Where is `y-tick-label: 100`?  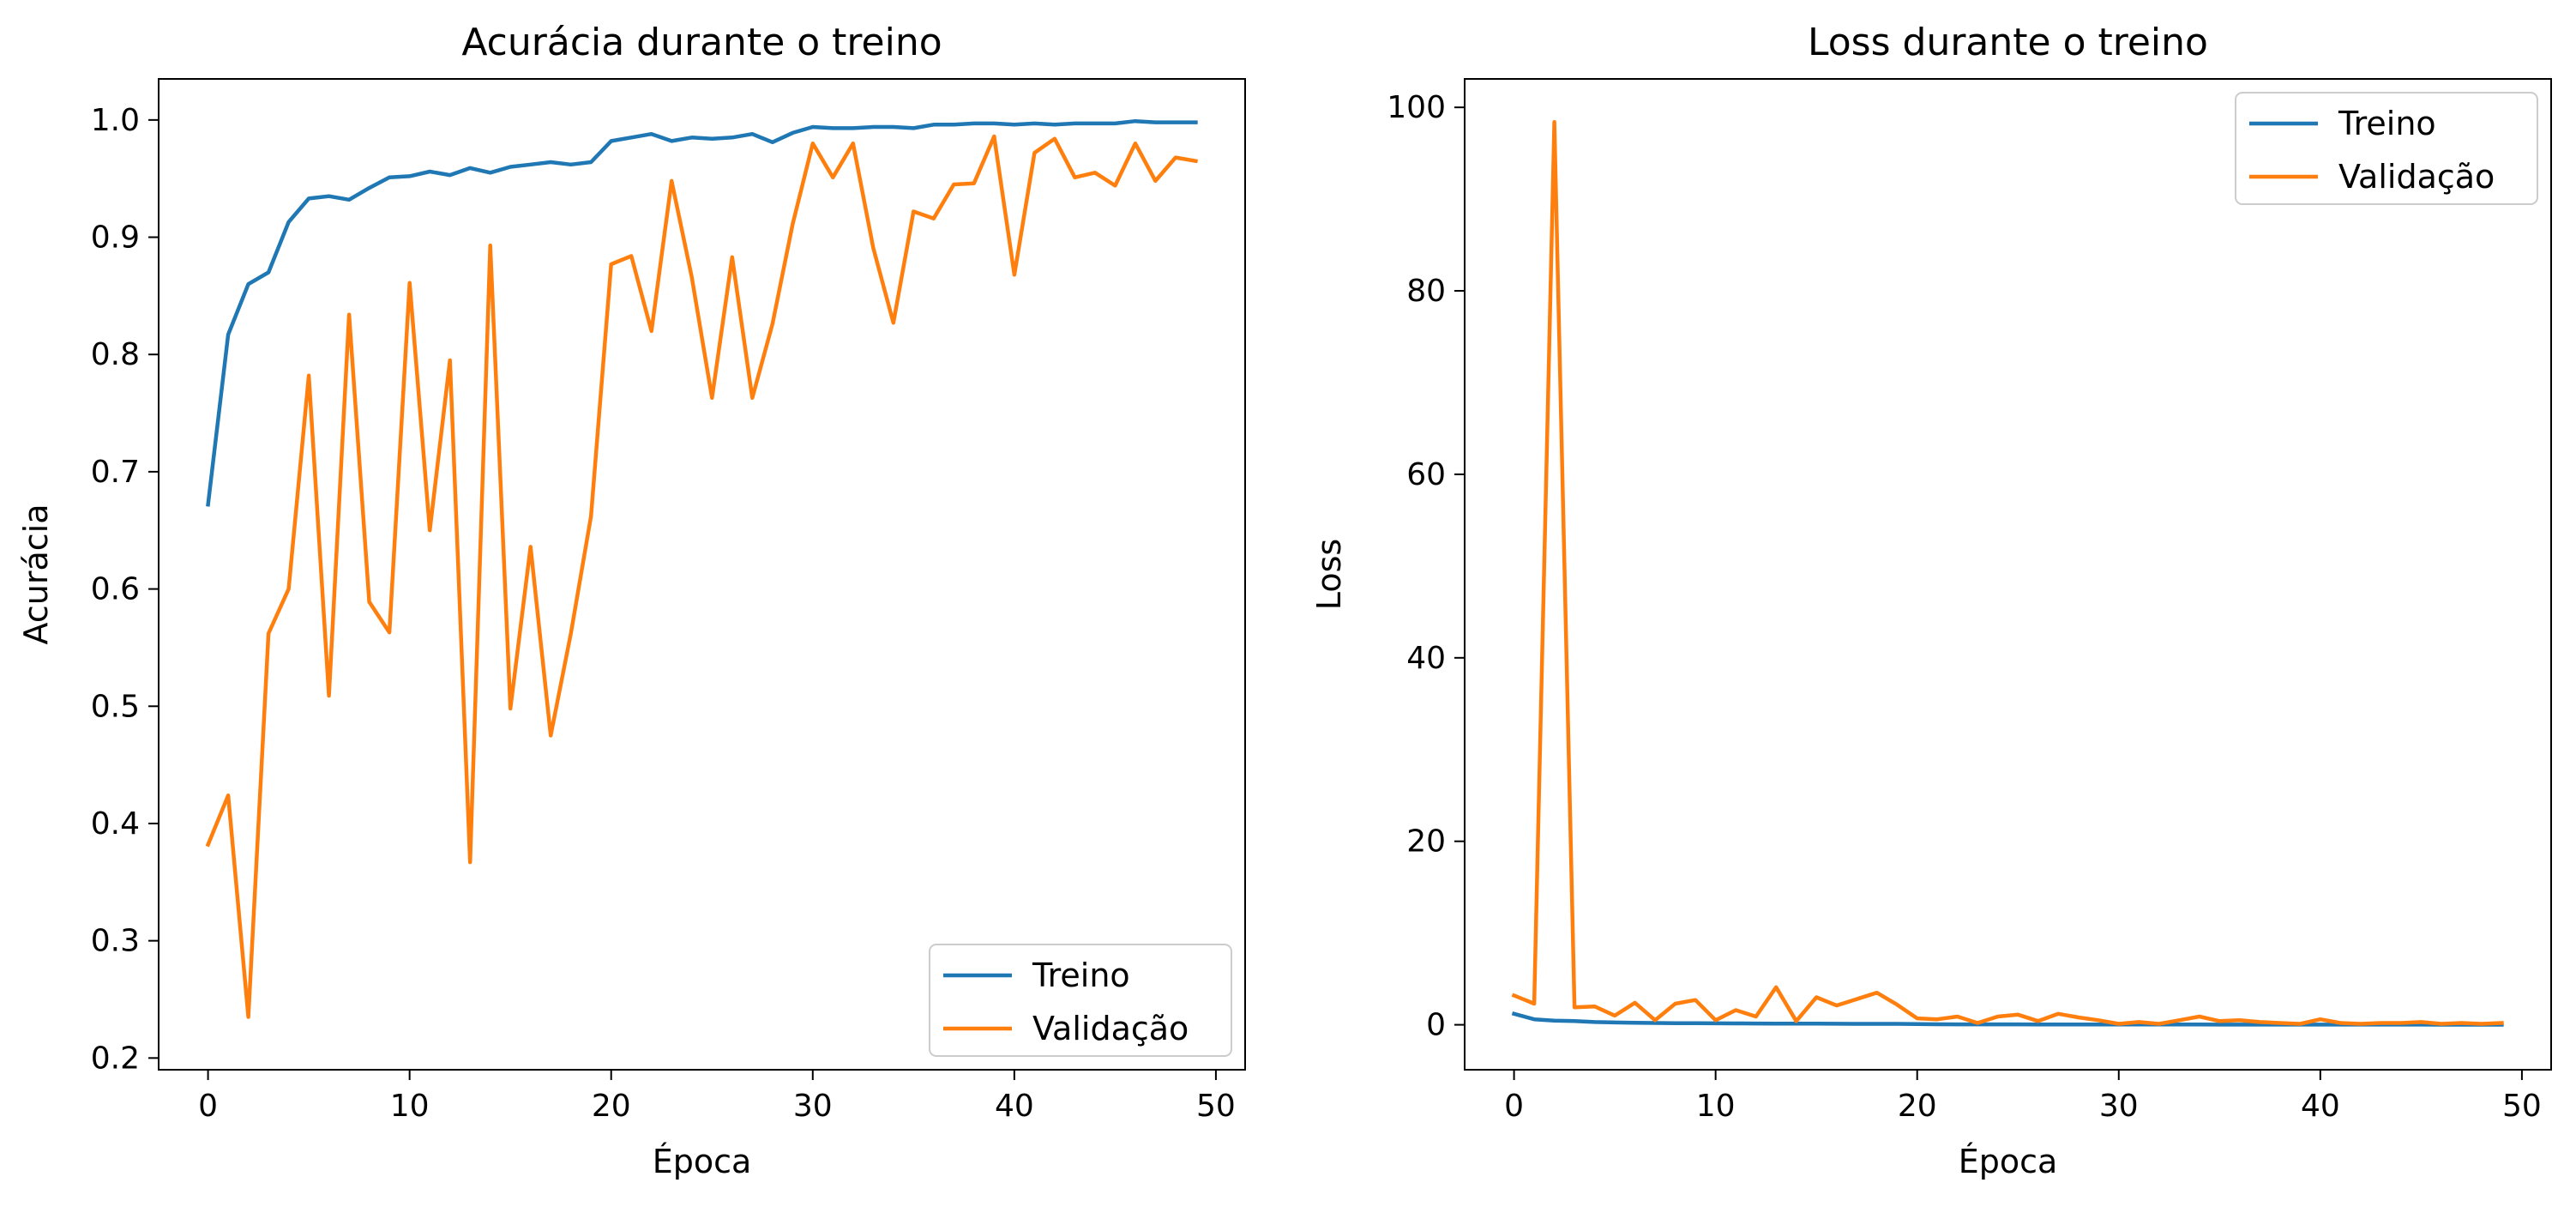 y-tick-label: 100 is located at coordinates (1416, 108).